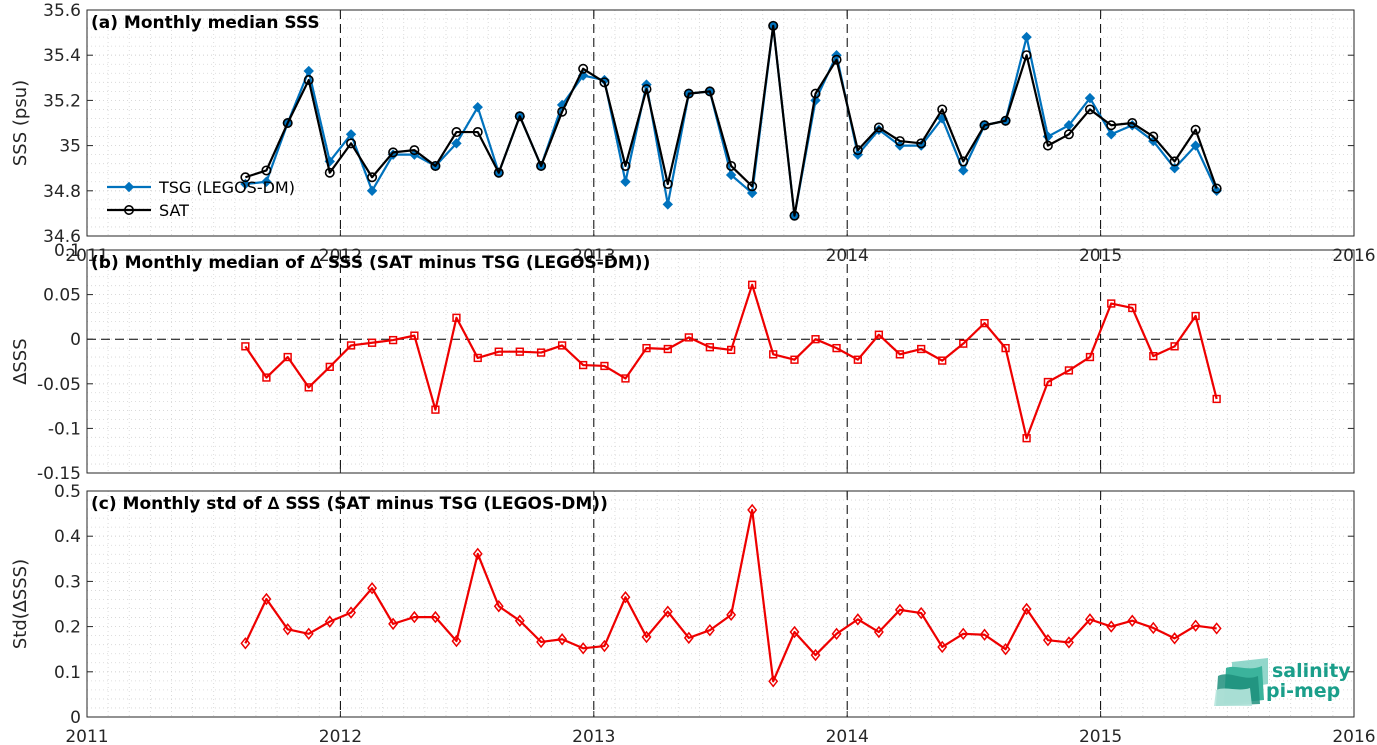 Image resolution: width=1377 pixels, height=745 pixels. I want to click on y-tick-label: 0.2, so click(67, 628).